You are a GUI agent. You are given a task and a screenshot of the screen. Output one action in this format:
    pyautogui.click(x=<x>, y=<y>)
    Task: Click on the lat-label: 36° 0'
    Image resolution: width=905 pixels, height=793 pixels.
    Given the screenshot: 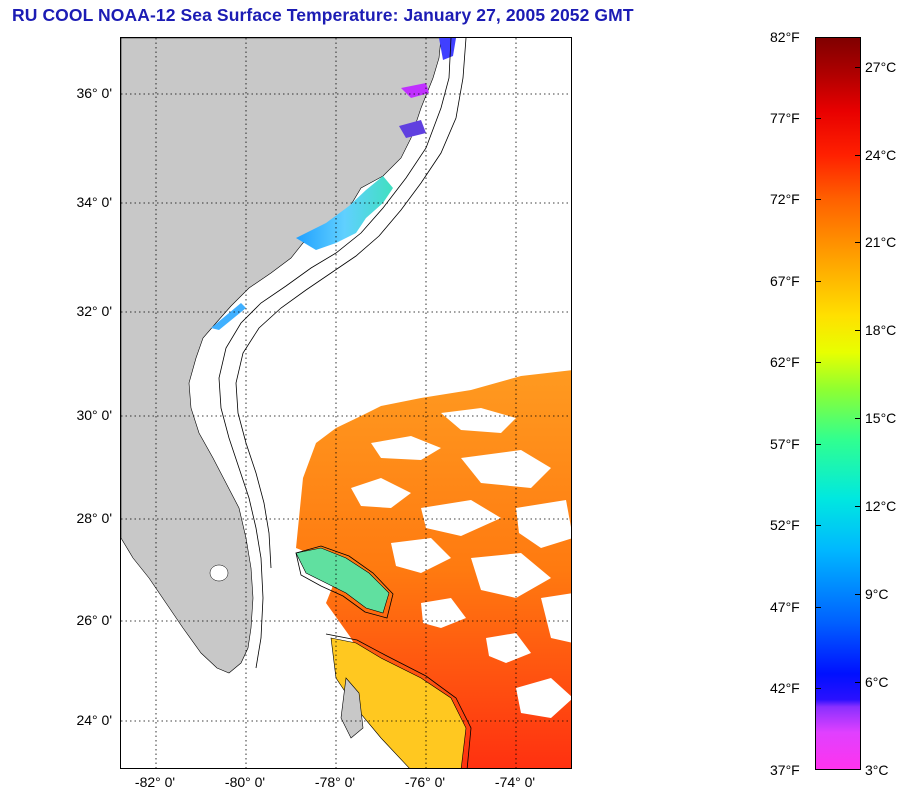 What is the action you would take?
    pyautogui.click(x=94, y=93)
    